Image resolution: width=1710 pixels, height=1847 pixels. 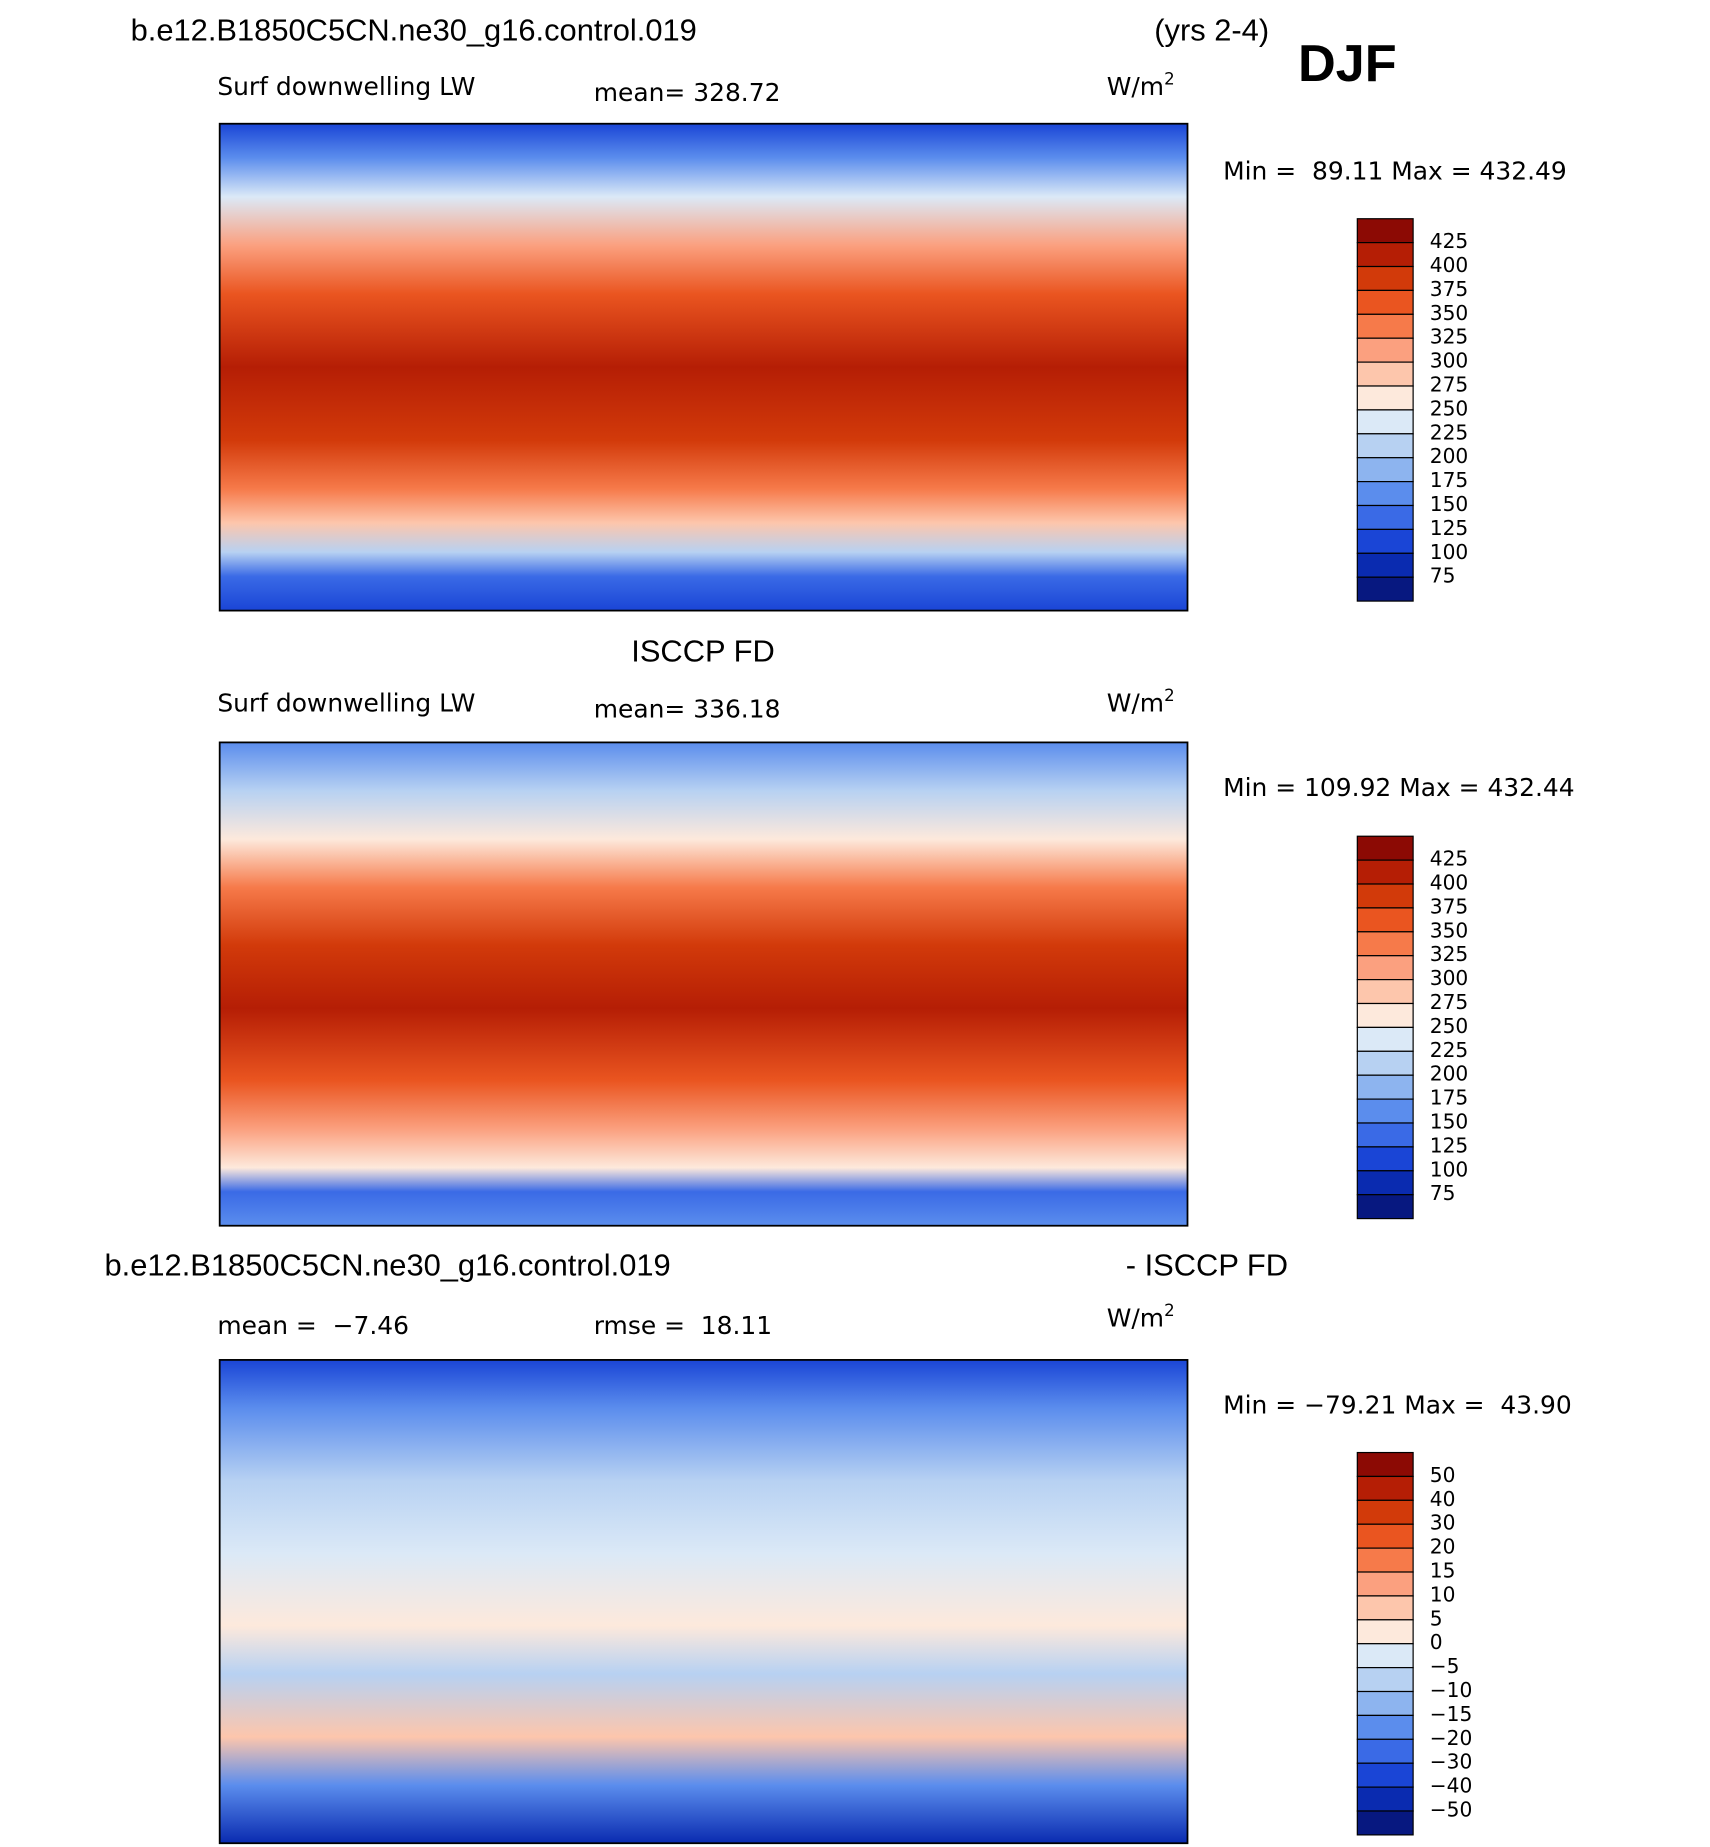 I want to click on min-max: Min = −79.21 Max = 43.90, so click(x=1397, y=1404).